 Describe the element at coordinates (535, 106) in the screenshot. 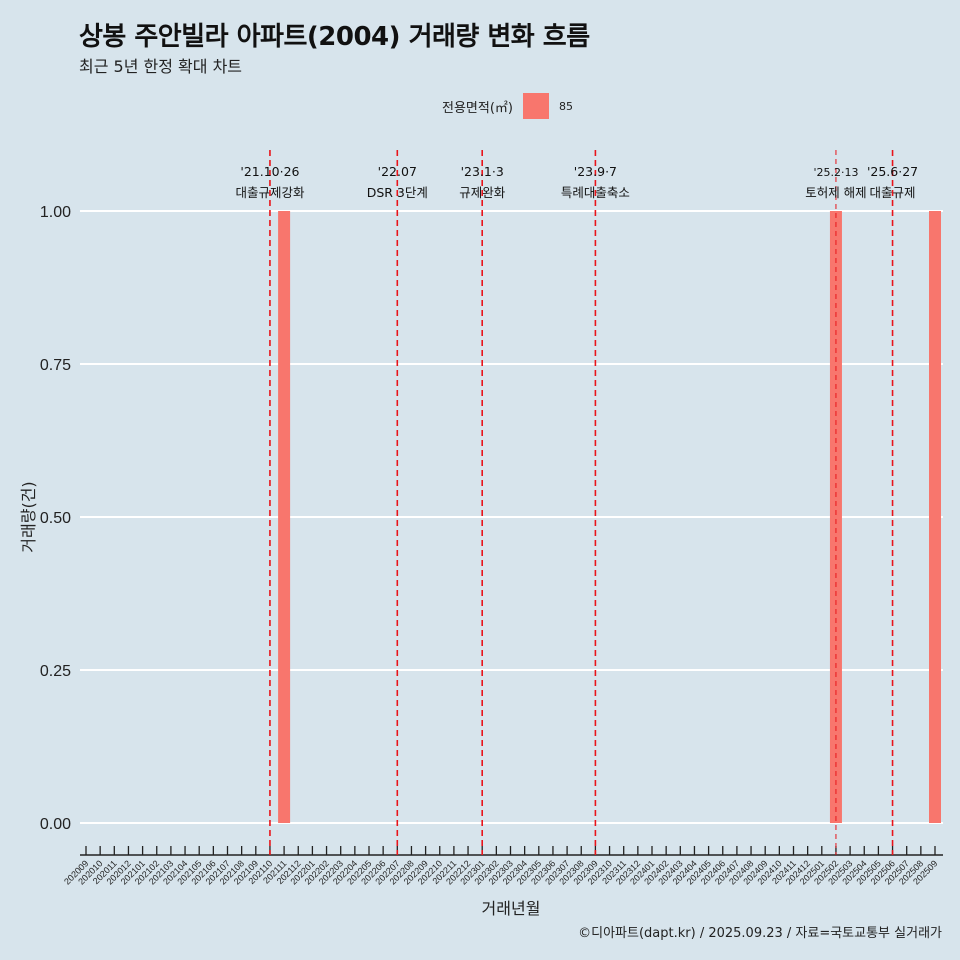

I see `legend-swatch` at that location.